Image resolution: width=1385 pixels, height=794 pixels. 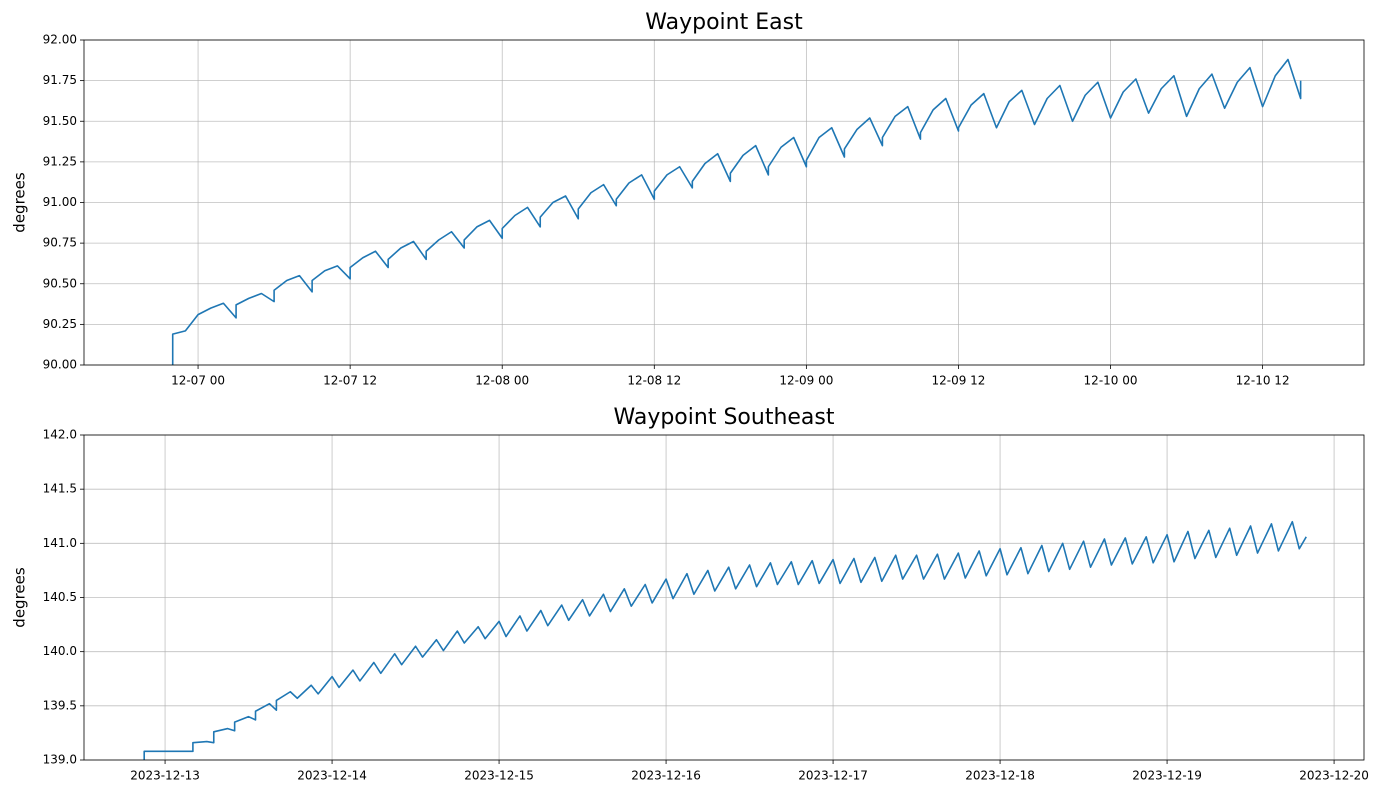 I want to click on x-tick-label: 12-10 12, so click(x=1263, y=381).